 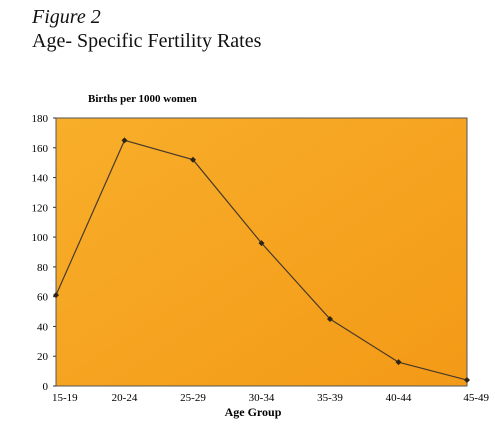 I want to click on y-tick-label: 140, so click(x=40, y=179).